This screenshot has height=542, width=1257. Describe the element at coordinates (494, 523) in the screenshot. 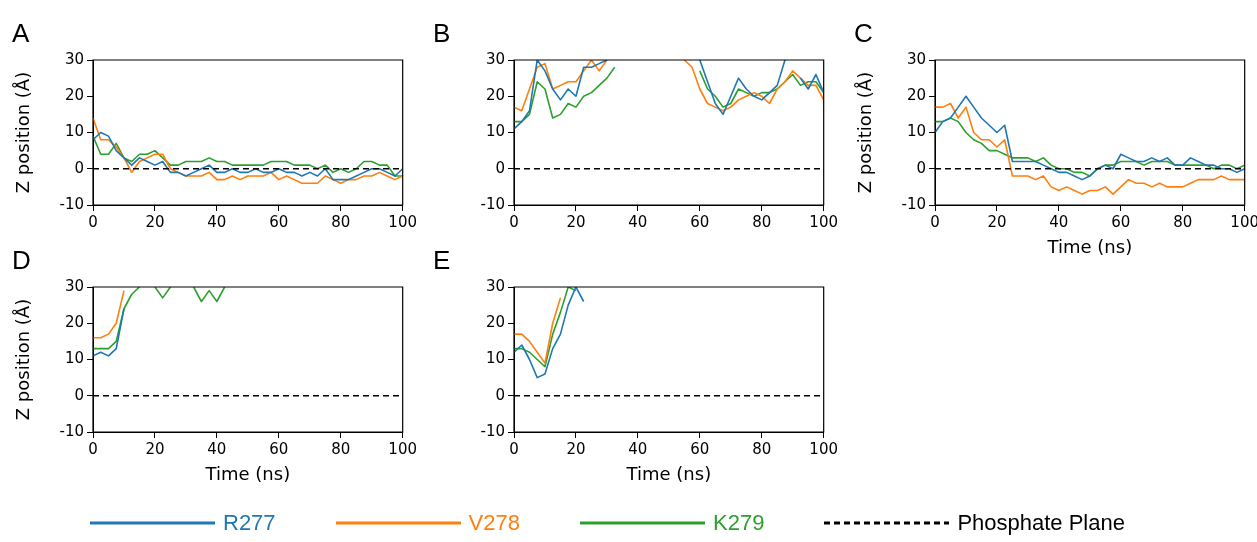

I see `text: V278` at that location.